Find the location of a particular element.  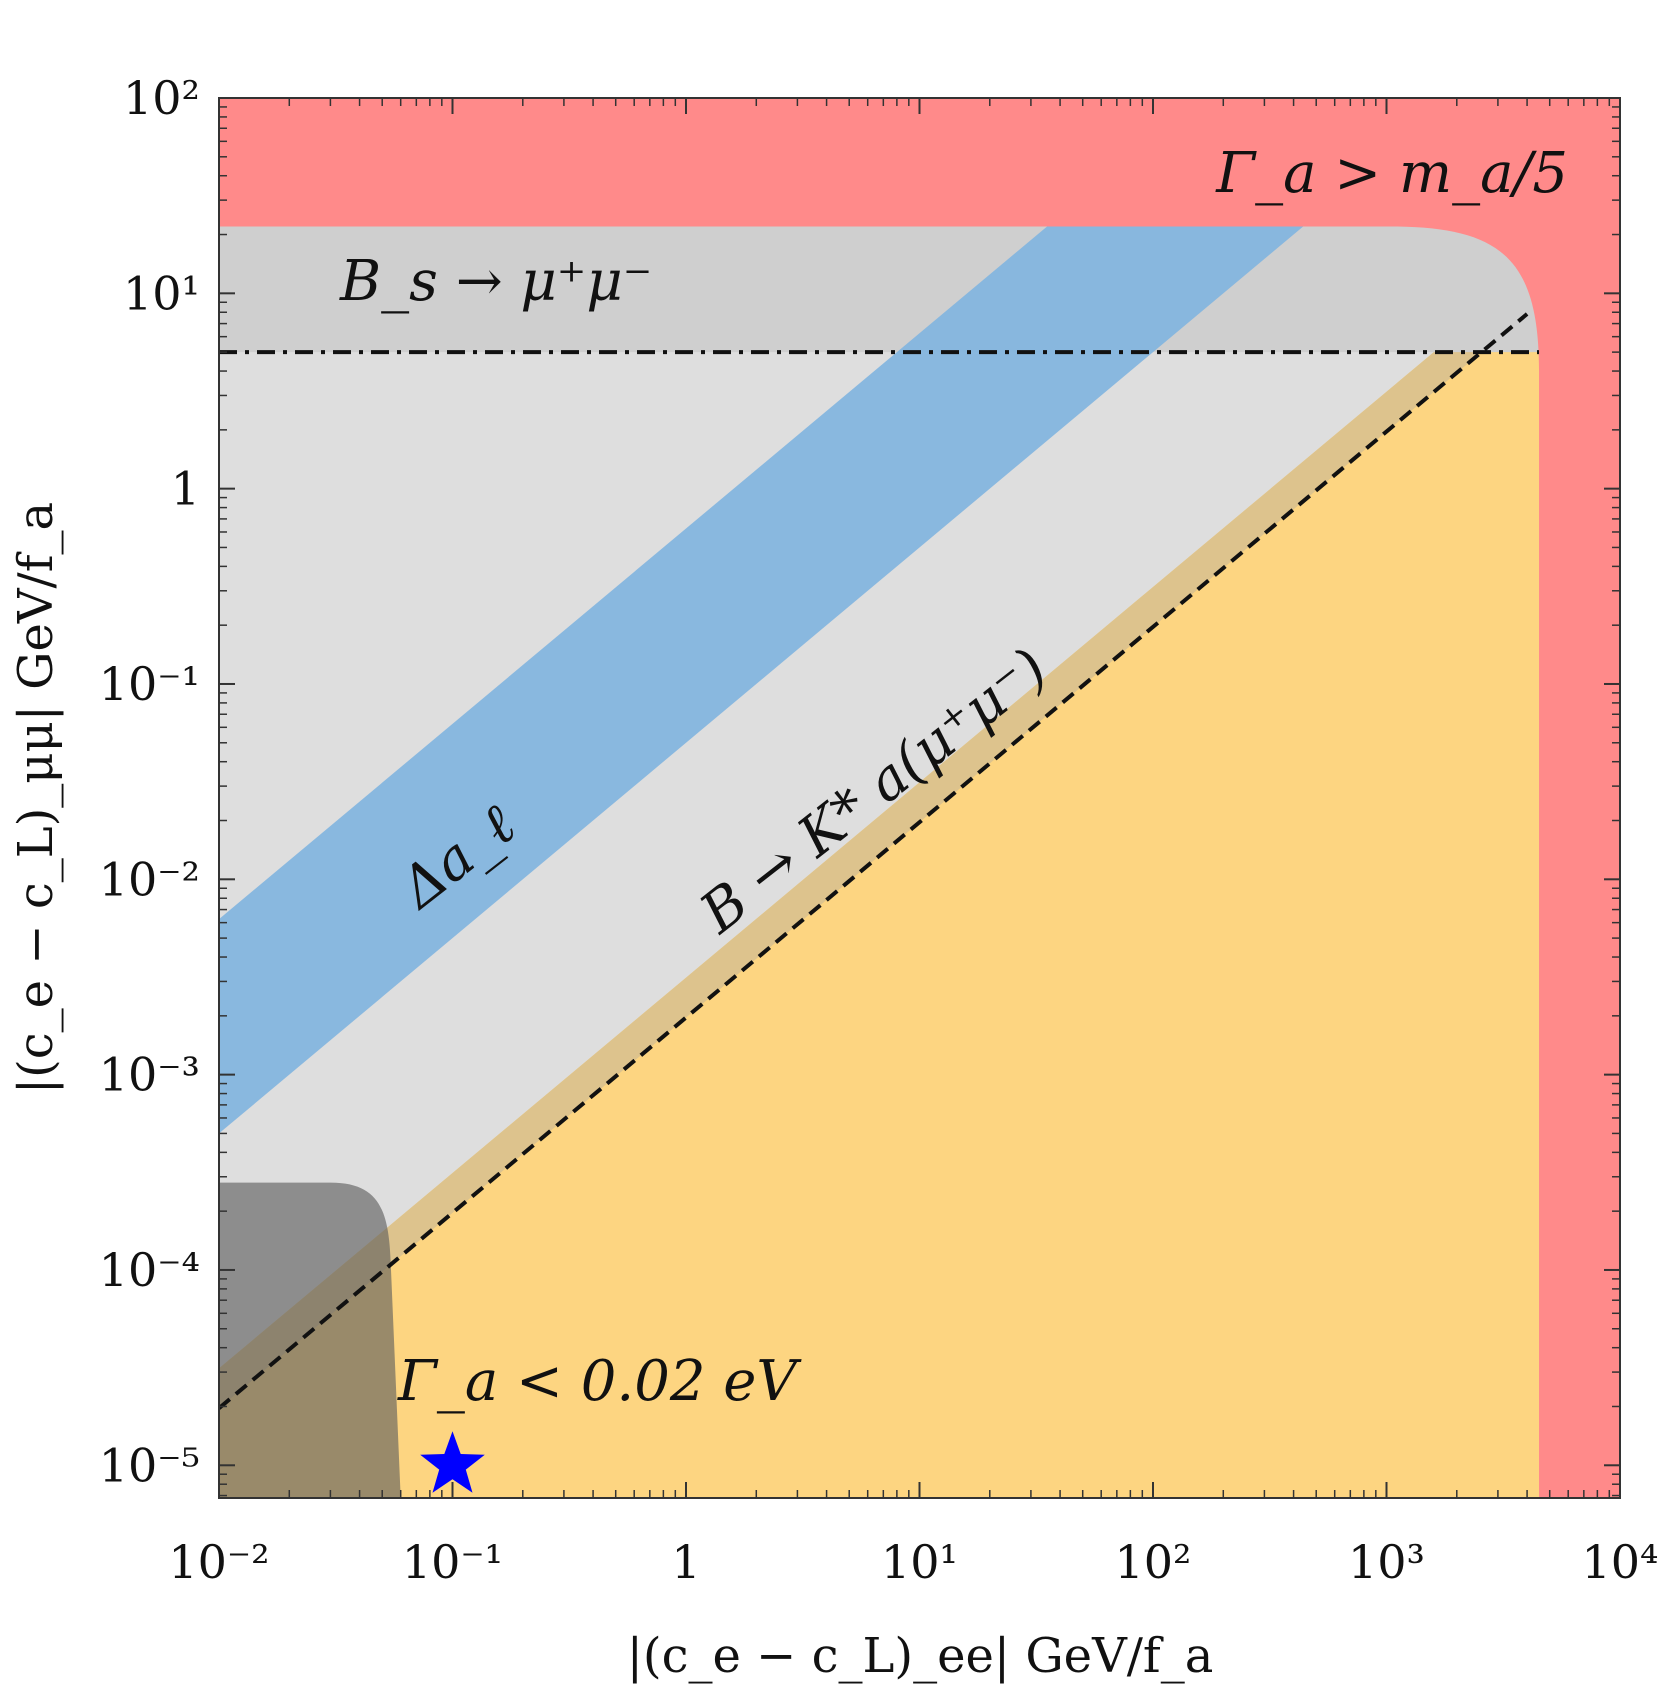

y-tick-label-6: 10¹ is located at coordinates (161, 293).